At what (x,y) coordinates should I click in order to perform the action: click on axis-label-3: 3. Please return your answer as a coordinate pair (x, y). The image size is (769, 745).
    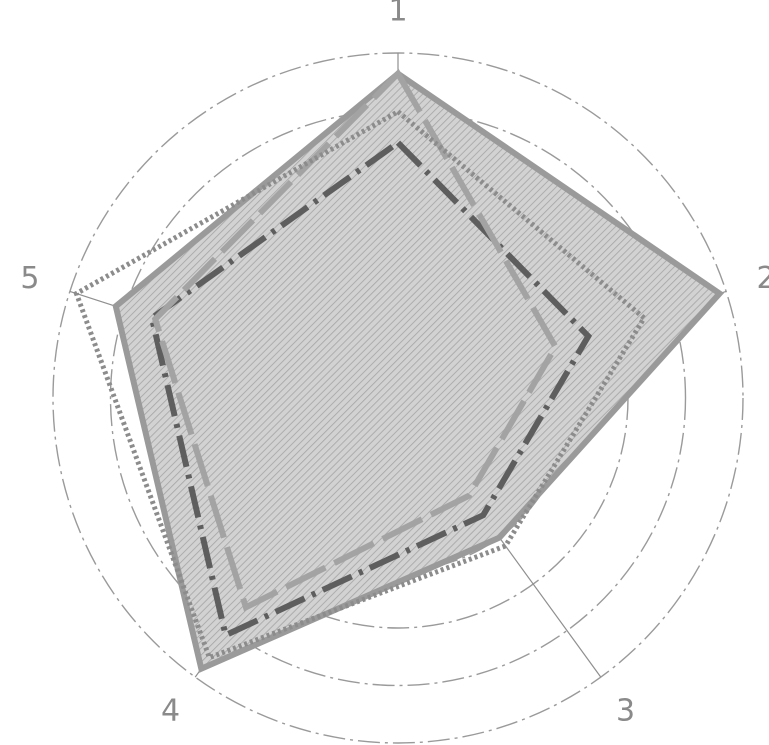
    Looking at the image, I should click on (625, 711).